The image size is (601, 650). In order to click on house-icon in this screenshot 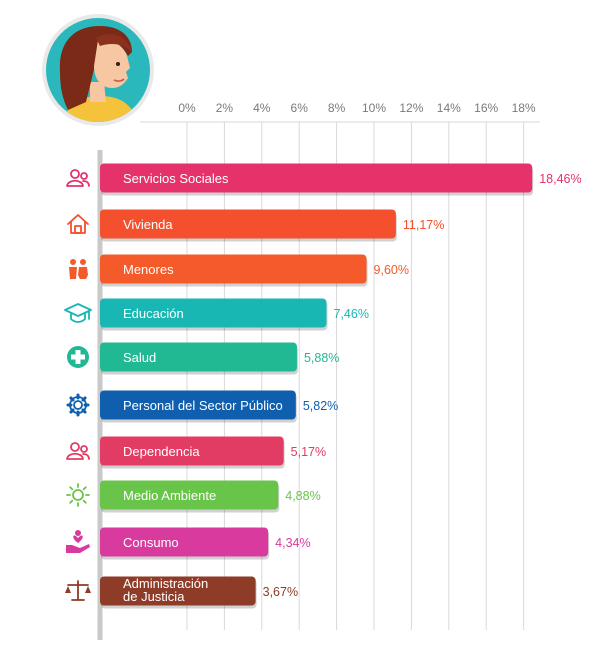, I will do `click(78, 224)`.